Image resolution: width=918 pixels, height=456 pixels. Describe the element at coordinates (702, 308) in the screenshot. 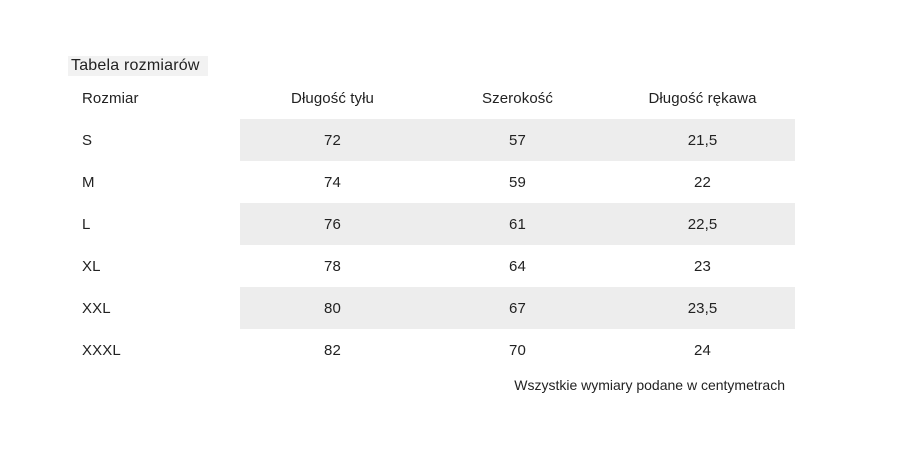

I see `sleeve-length-value: 23,5` at that location.